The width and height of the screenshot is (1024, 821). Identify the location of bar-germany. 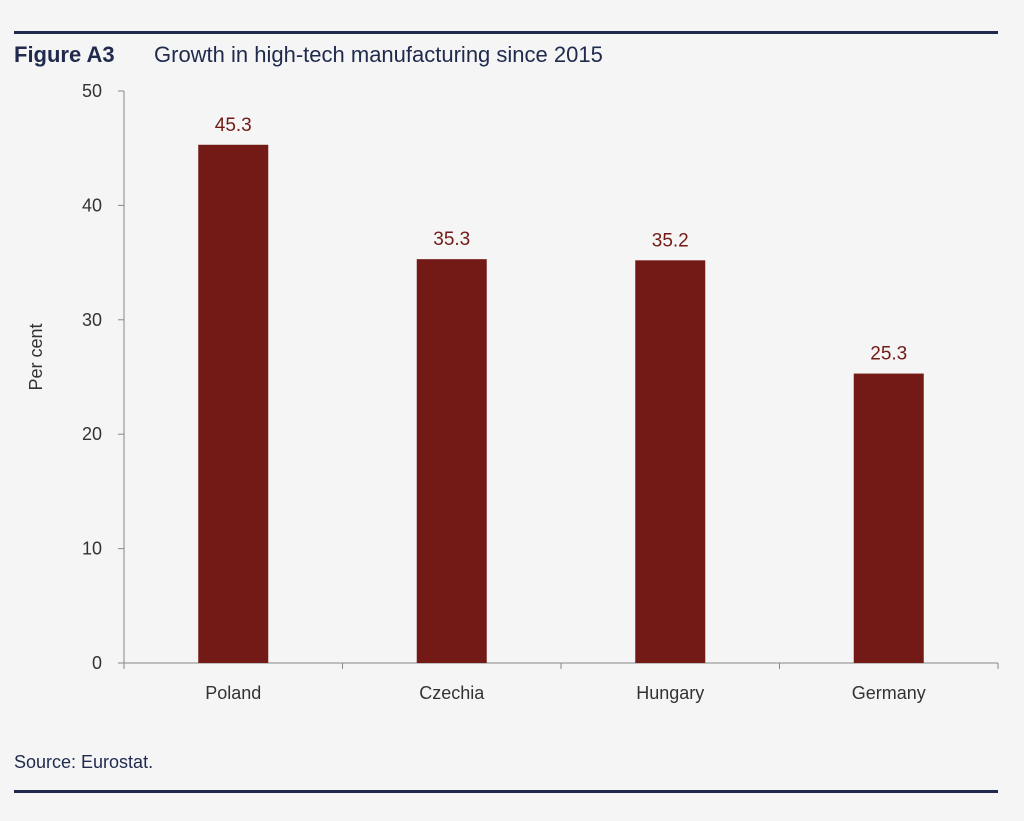
(888, 518).